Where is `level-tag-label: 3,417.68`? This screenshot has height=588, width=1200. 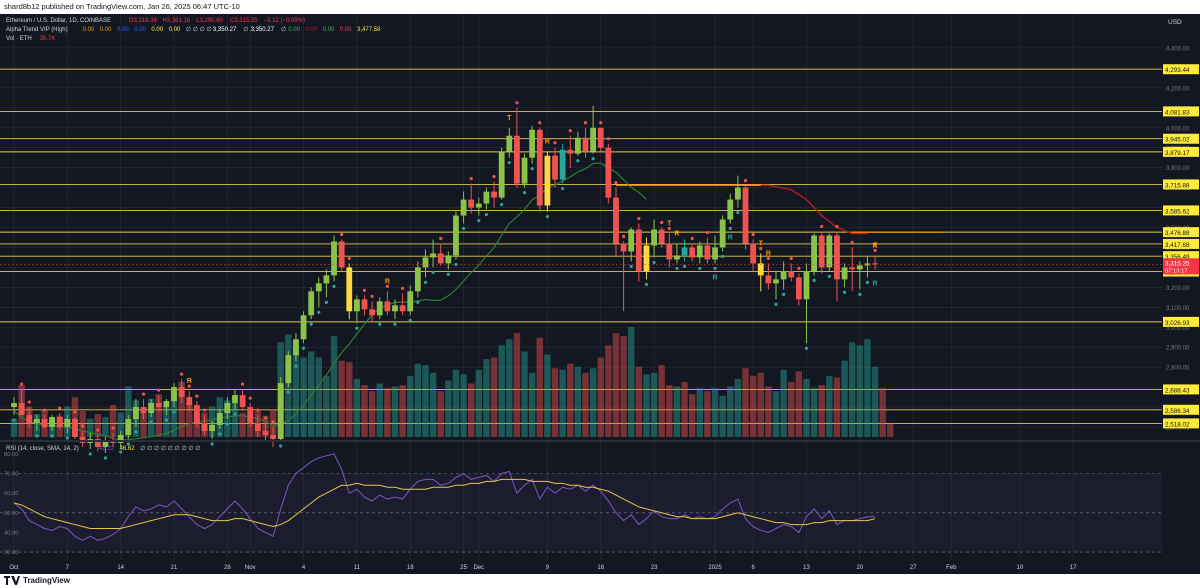 level-tag-label: 3,417.68 is located at coordinates (1177, 245).